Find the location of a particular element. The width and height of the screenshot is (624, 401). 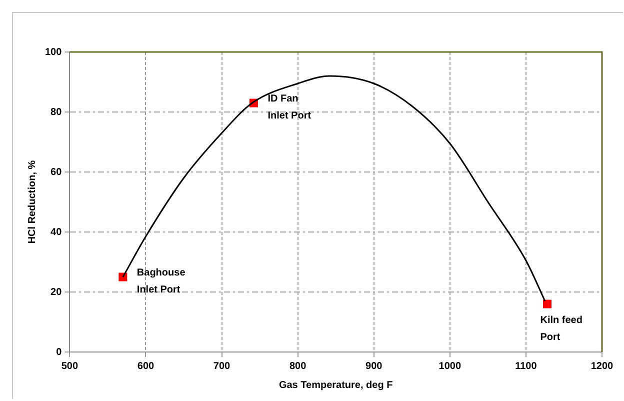

y-tick-label: 100 is located at coordinates (53, 52).